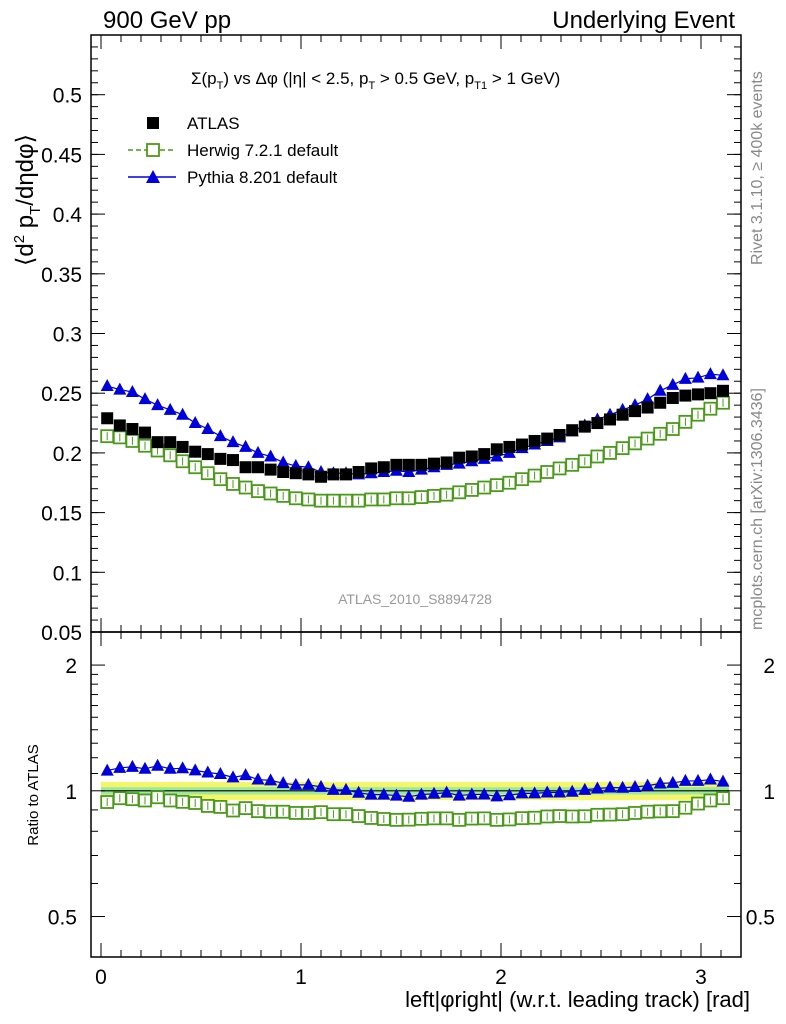 The height and width of the screenshot is (1024, 786). I want to click on main-y-tick-label: 0.1, so click(67, 573).